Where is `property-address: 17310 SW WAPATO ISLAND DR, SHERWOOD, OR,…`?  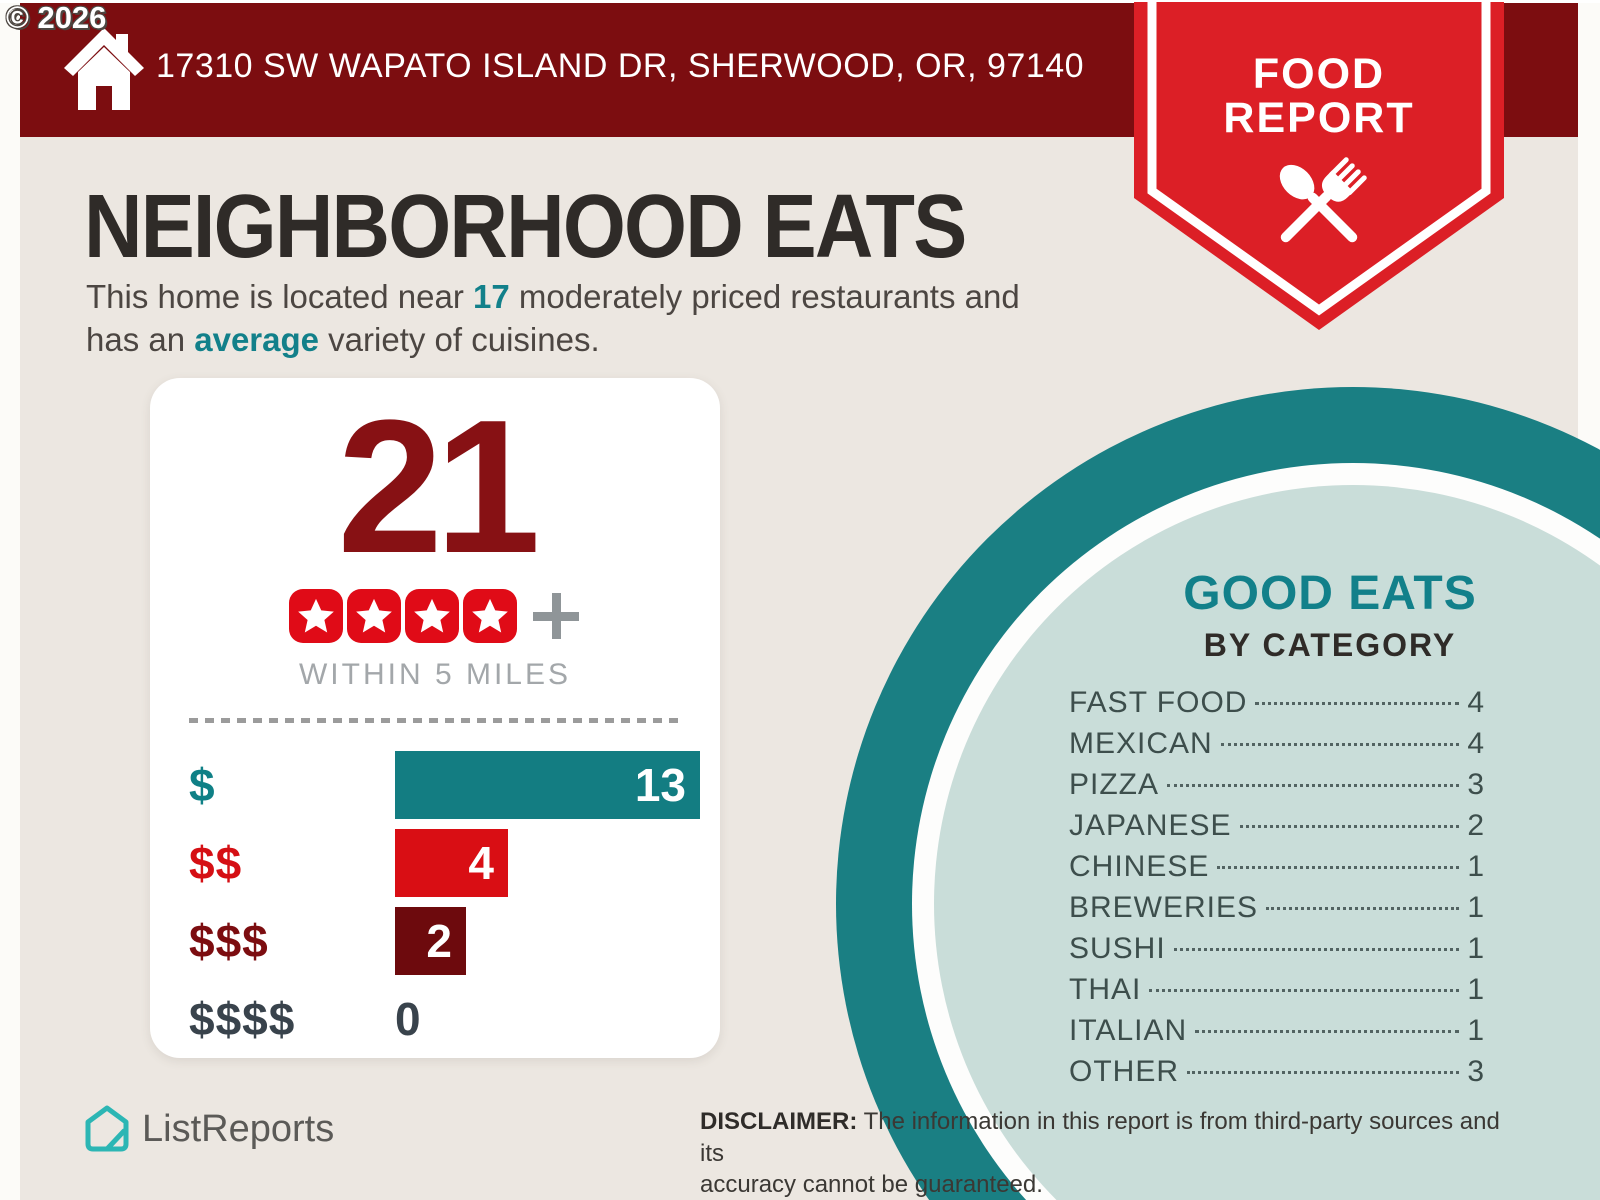
property-address: 17310 SW WAPATO ISLAND DR, SHERWOOD, OR,… is located at coordinates (620, 66).